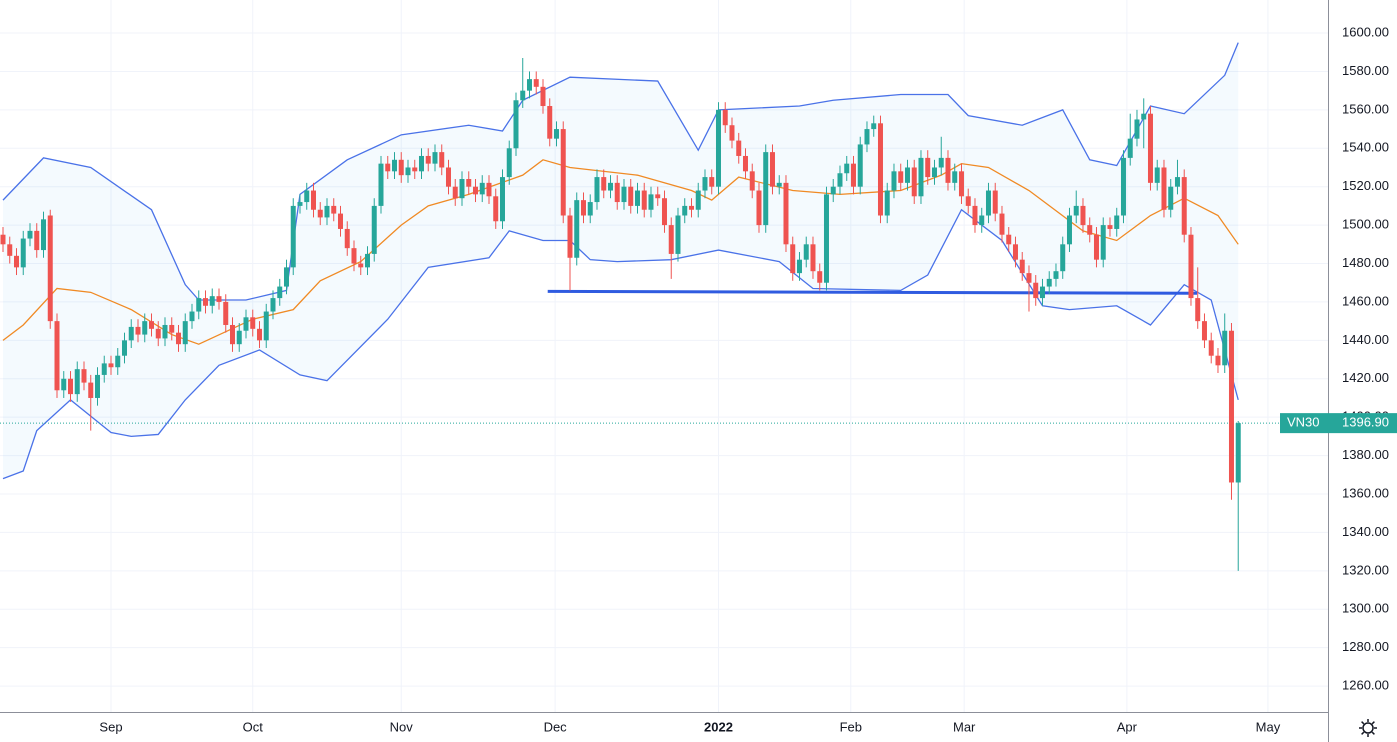  What do you see at coordinates (718, 726) in the screenshot?
I see `x-tick-label: 2022` at bounding box center [718, 726].